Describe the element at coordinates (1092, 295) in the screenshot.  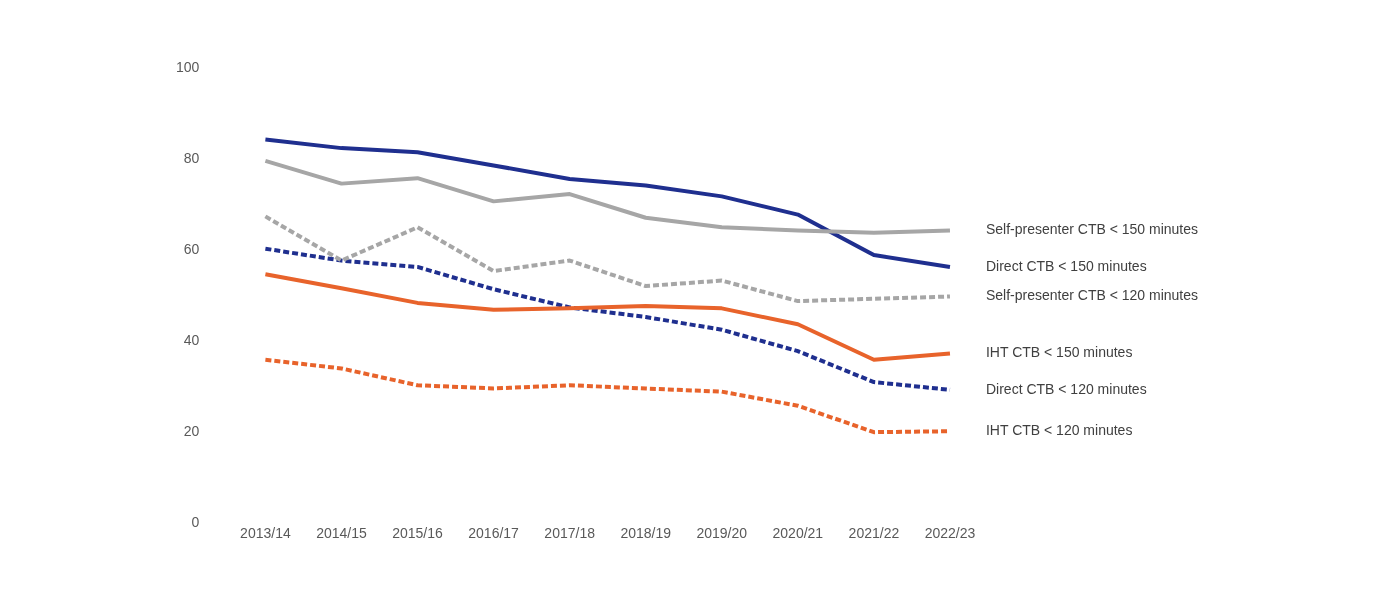
I see `text: Self-presenter CTB < 120 minutes` at that location.